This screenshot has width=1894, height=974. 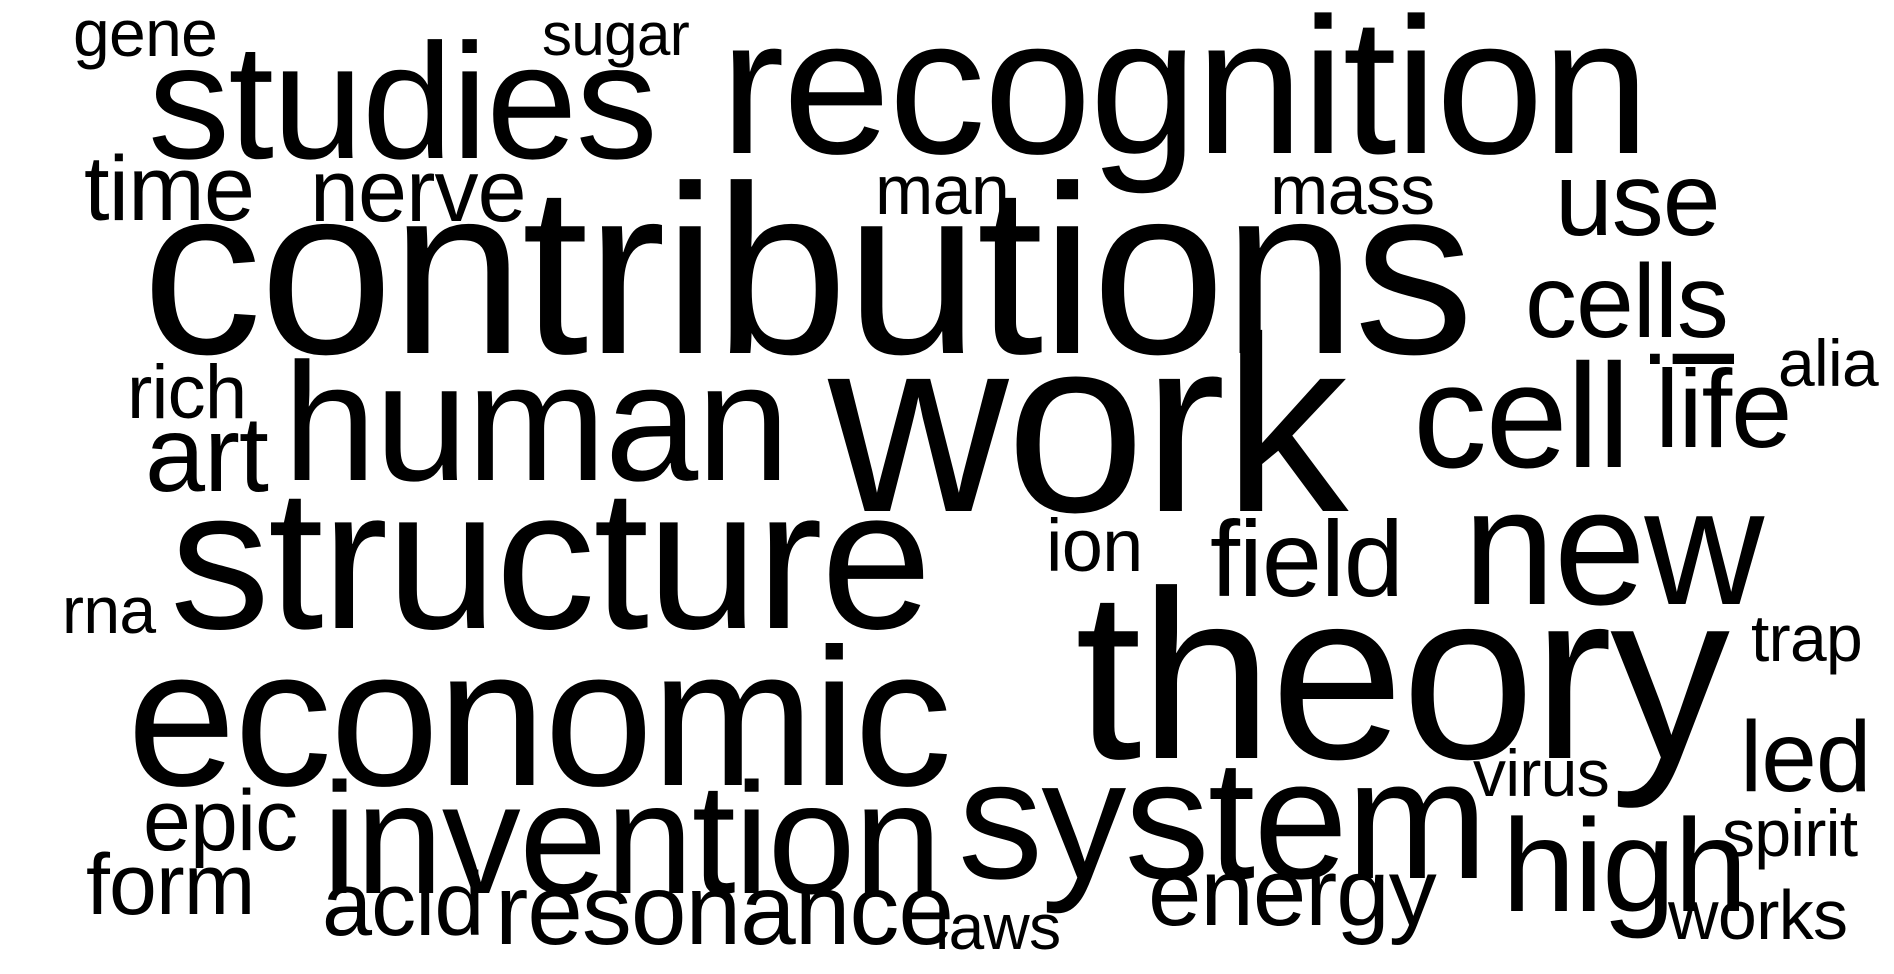 What do you see at coordinates (998, 927) in the screenshot?
I see `word-laws: laws` at bounding box center [998, 927].